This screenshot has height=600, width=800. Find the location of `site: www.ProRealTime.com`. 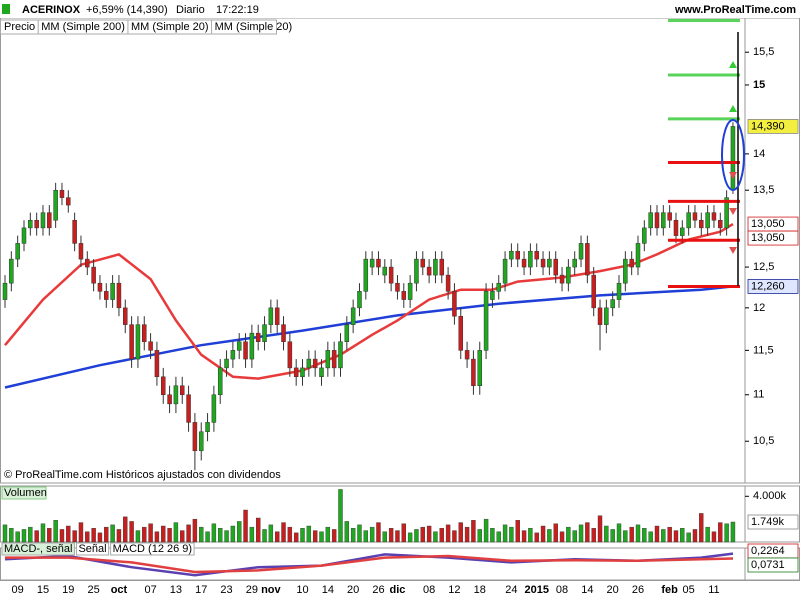

site: www.ProRealTime.com is located at coordinates (735, 10).